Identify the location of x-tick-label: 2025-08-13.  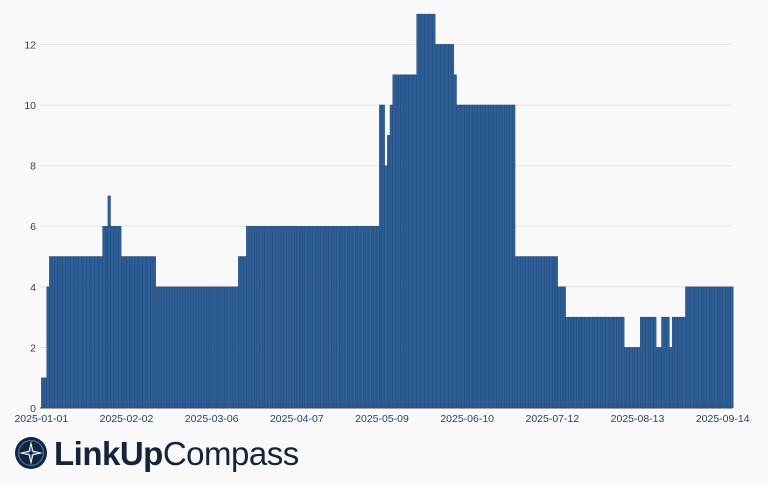
(638, 419).